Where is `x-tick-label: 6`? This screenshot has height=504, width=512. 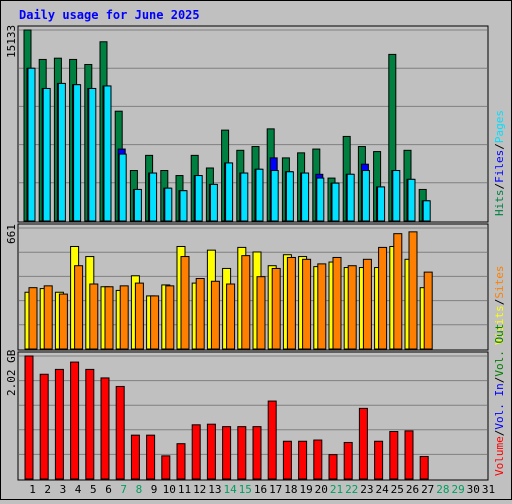
x-tick-label: 6 is located at coordinates (108, 489).